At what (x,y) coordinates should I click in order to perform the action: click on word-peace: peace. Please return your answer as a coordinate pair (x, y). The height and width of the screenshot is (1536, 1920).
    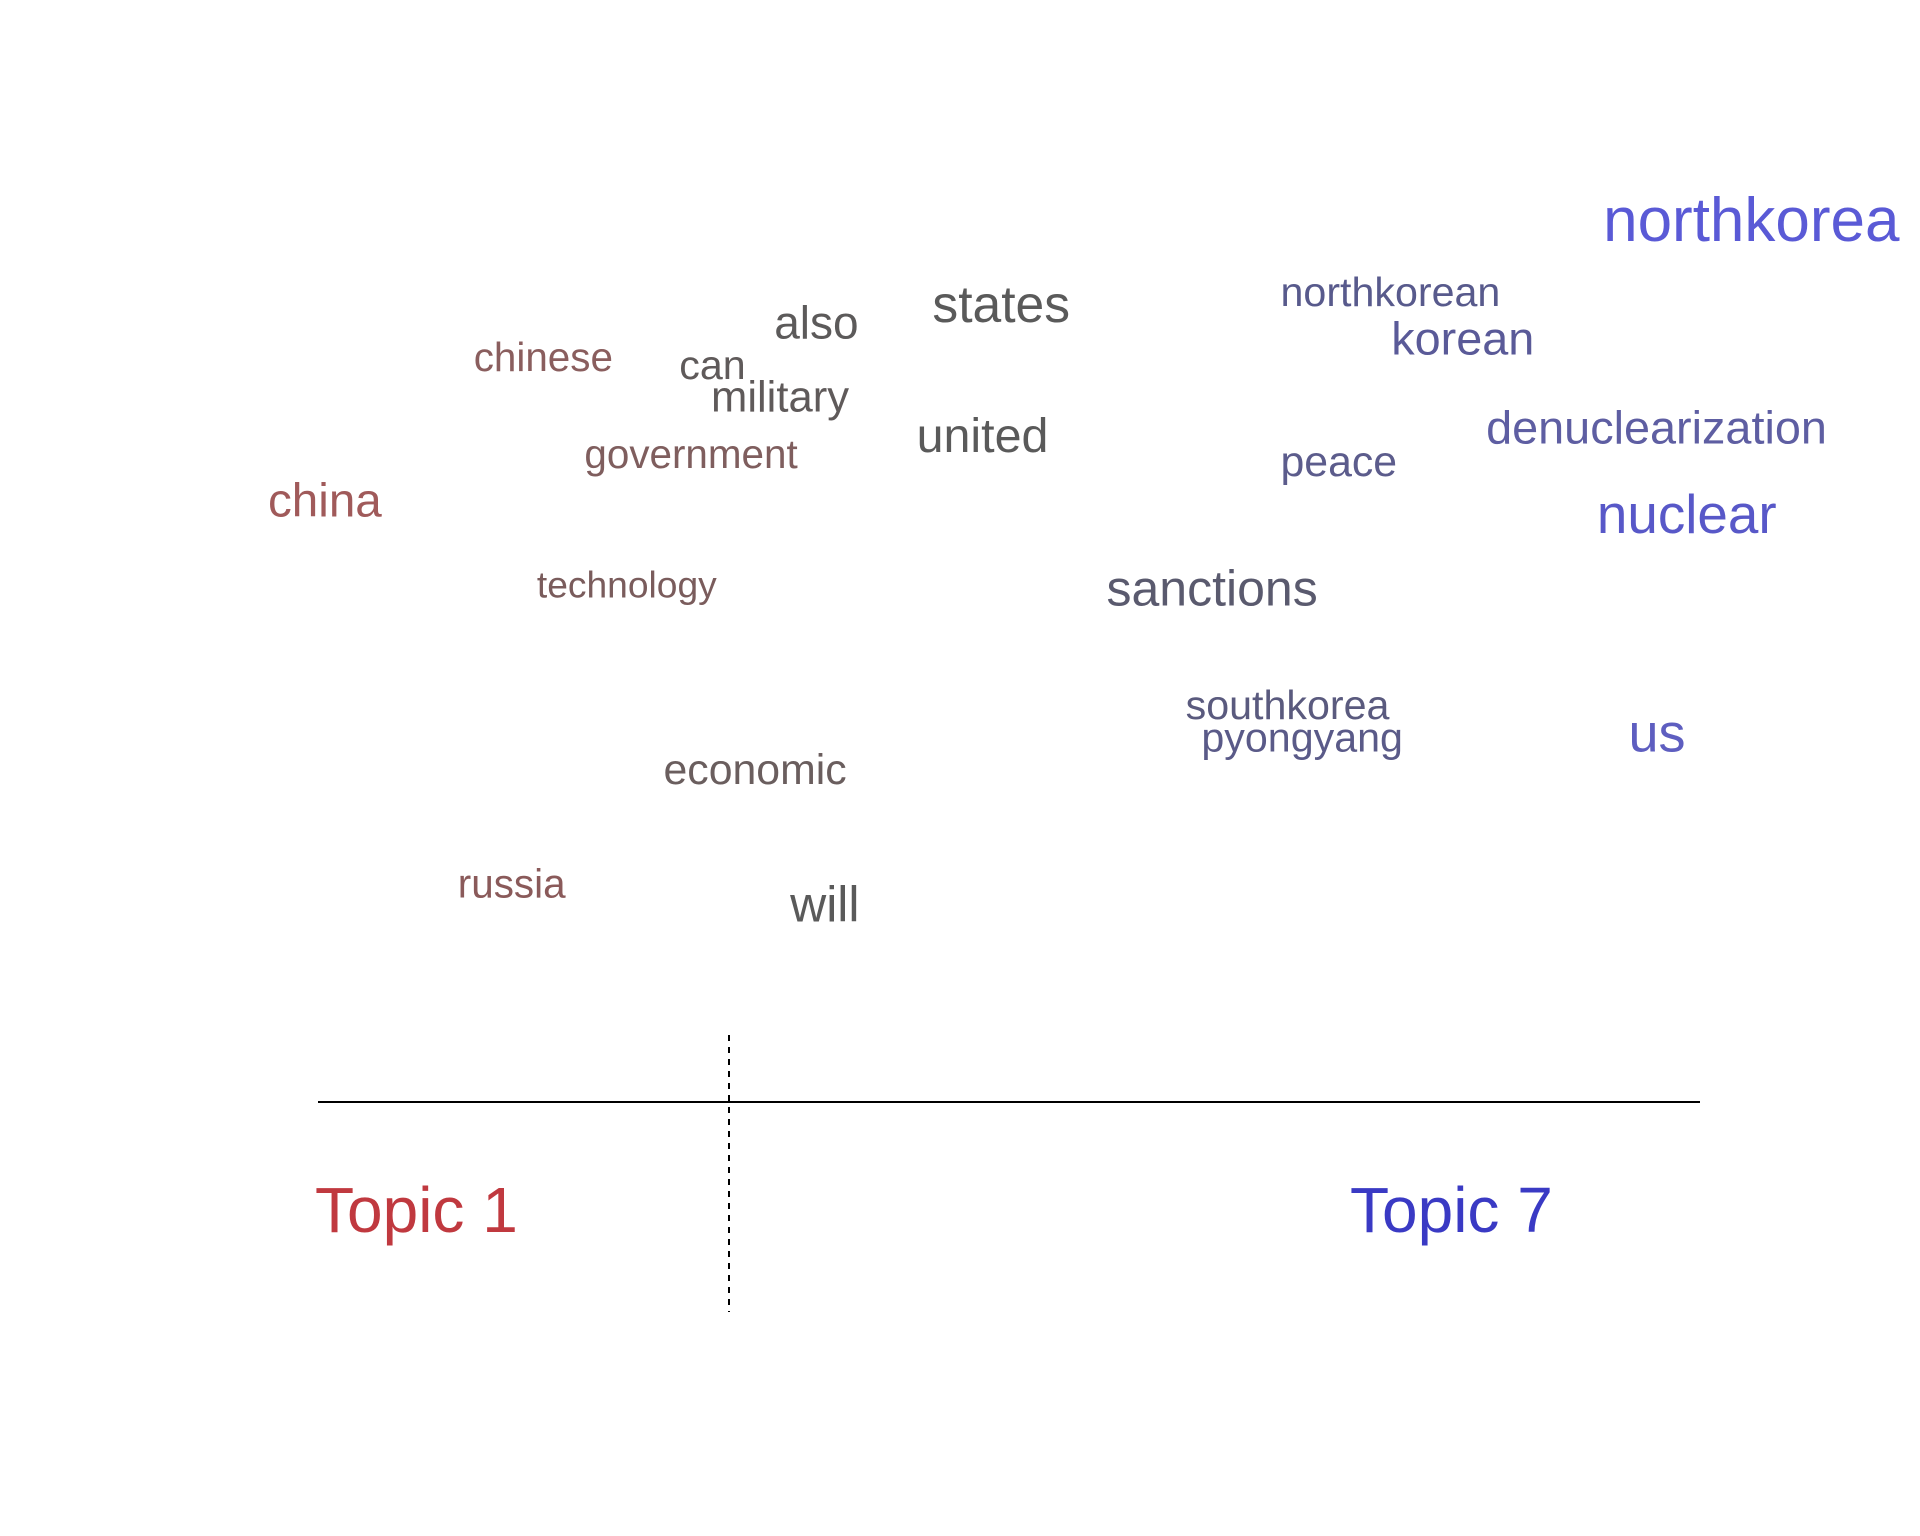
    Looking at the image, I should click on (1339, 462).